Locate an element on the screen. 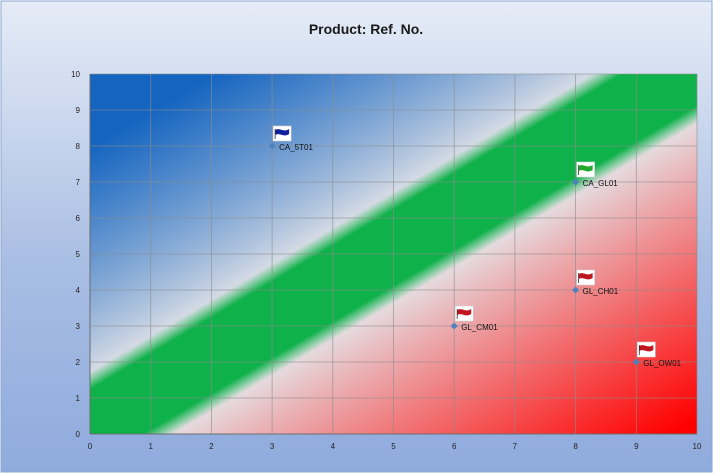 The width and height of the screenshot is (713, 473). point-label: CA_GL01 is located at coordinates (601, 183).